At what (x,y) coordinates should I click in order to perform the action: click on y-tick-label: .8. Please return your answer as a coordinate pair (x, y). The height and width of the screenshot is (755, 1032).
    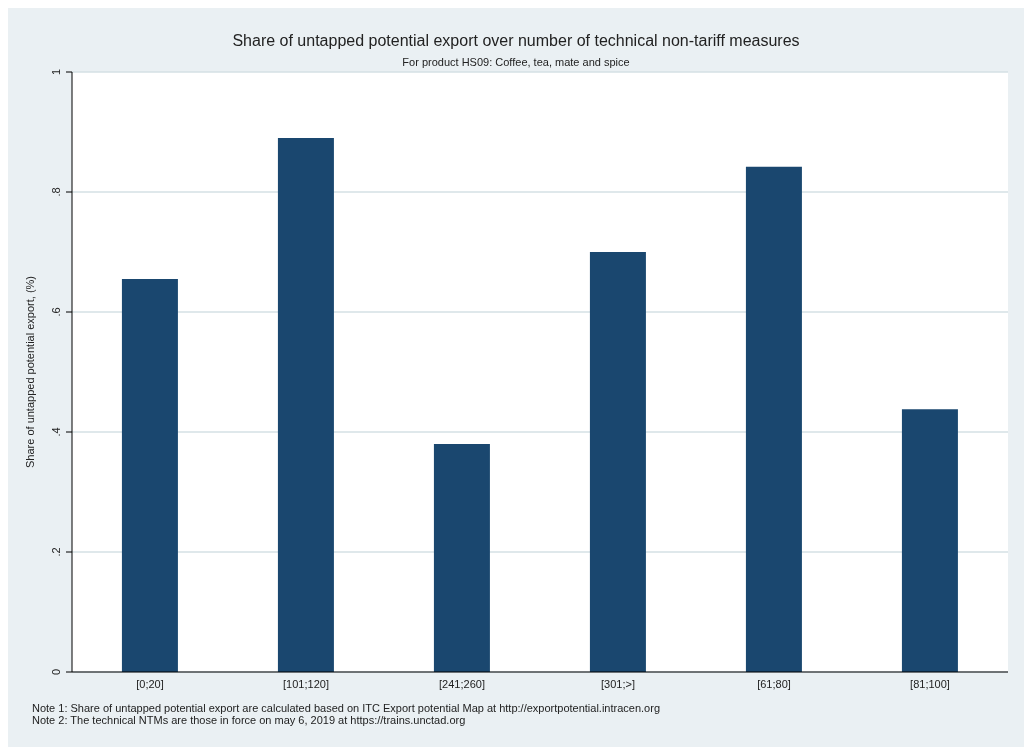
    Looking at the image, I should click on (56, 192).